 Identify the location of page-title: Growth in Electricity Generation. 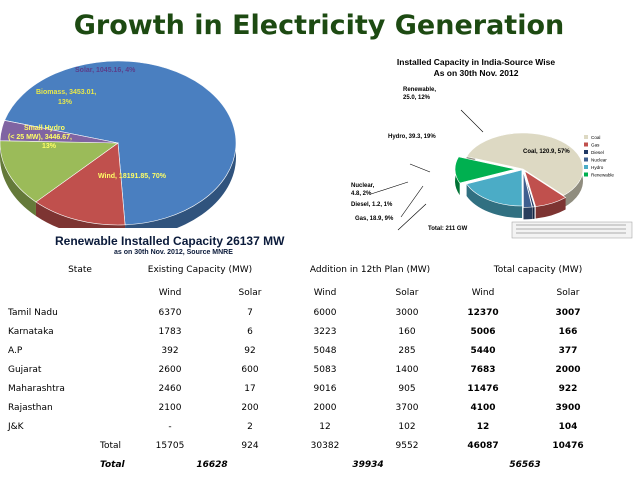
(319, 25).